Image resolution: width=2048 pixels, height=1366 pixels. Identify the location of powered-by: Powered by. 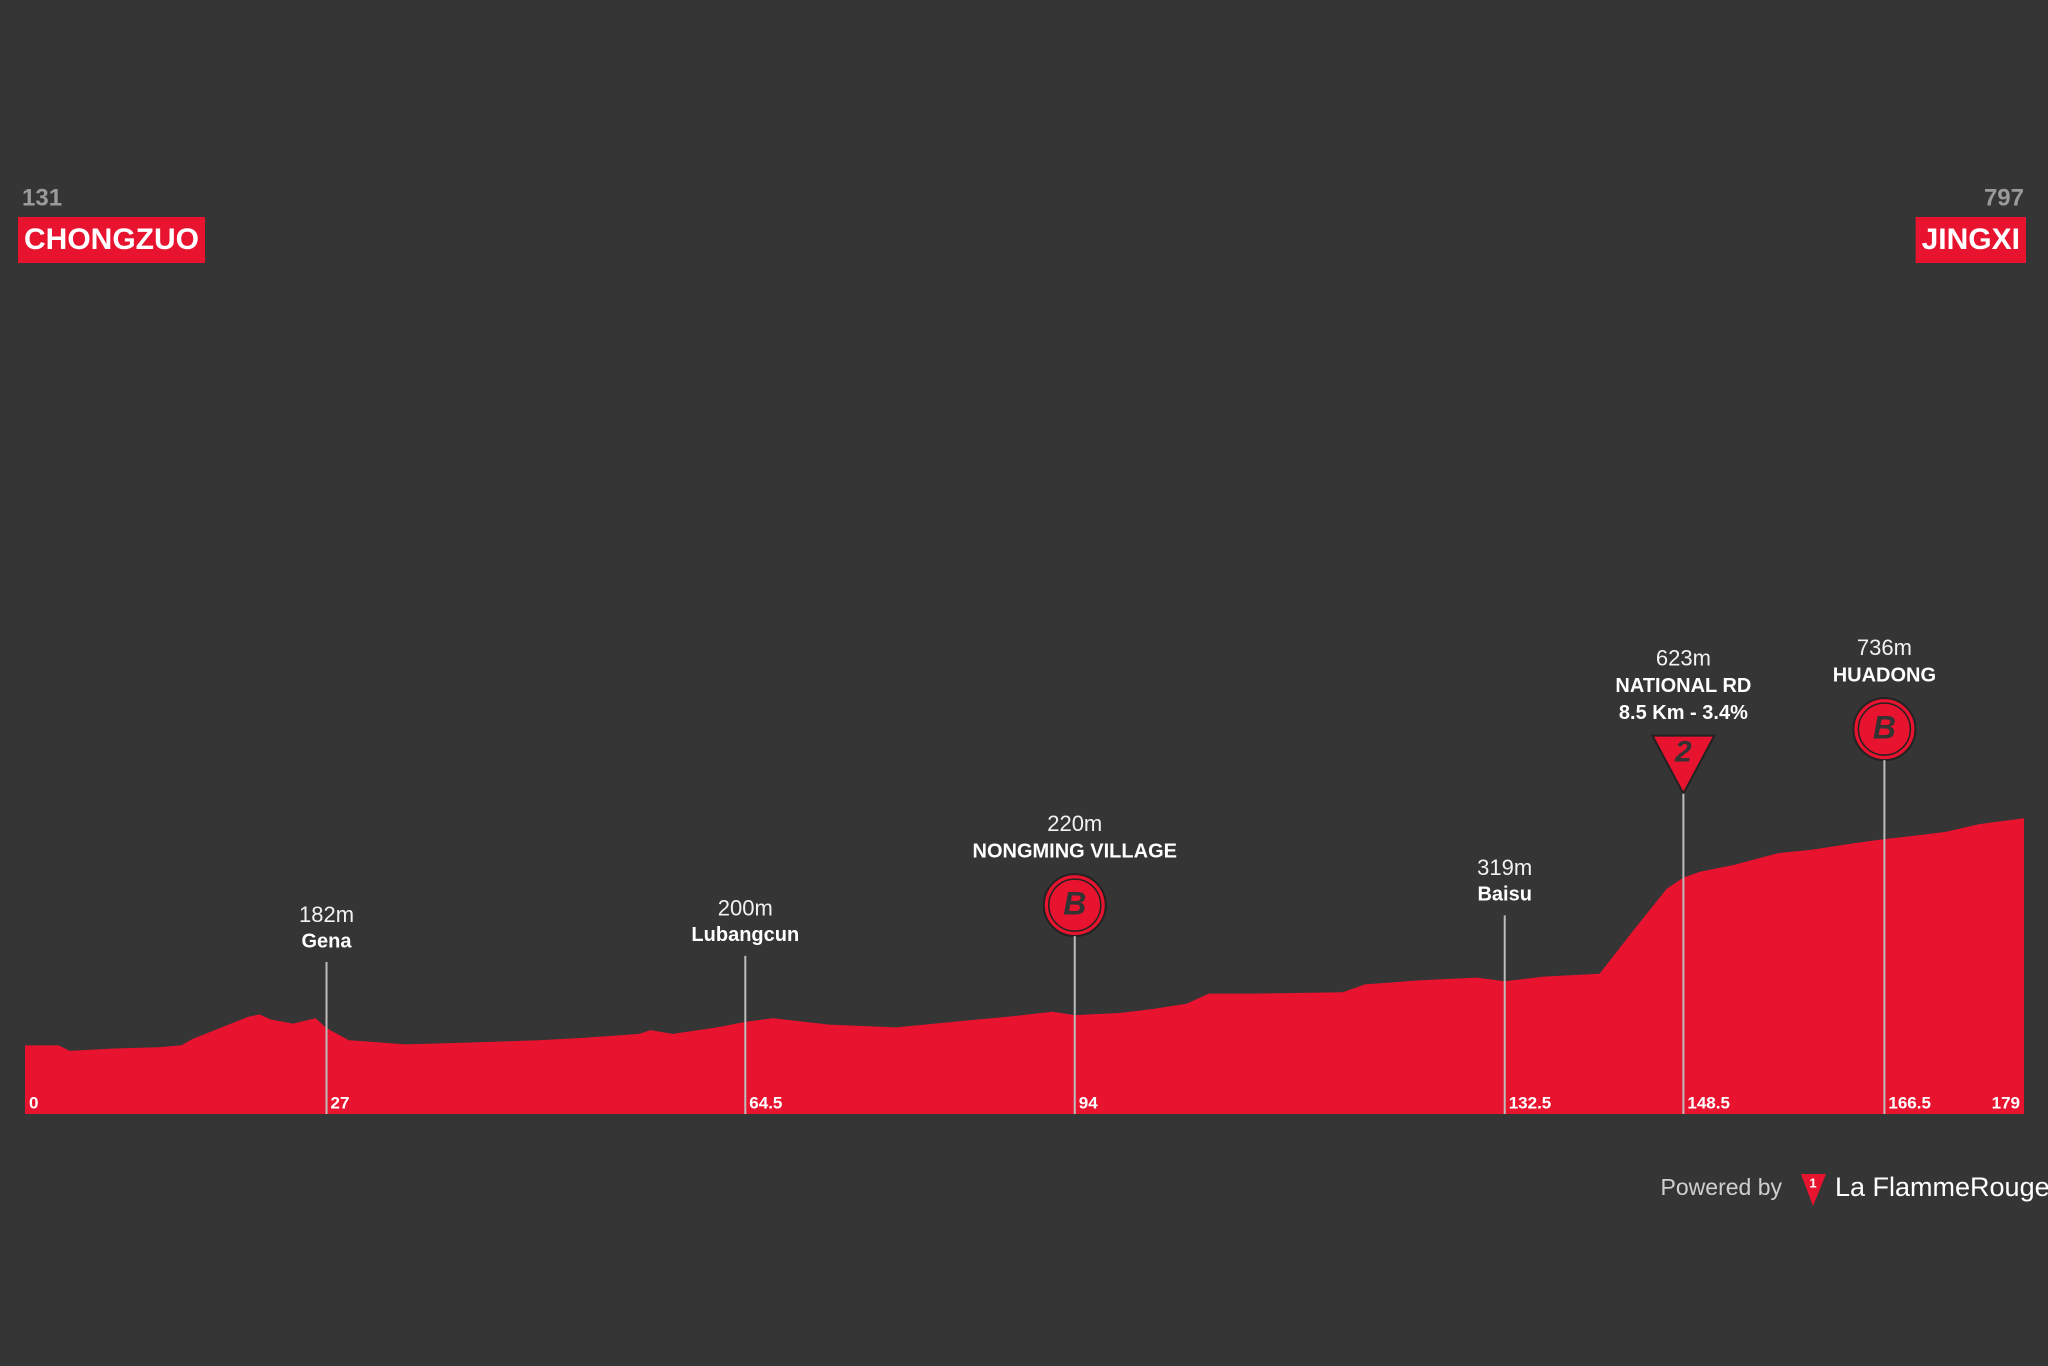
(1722, 1187).